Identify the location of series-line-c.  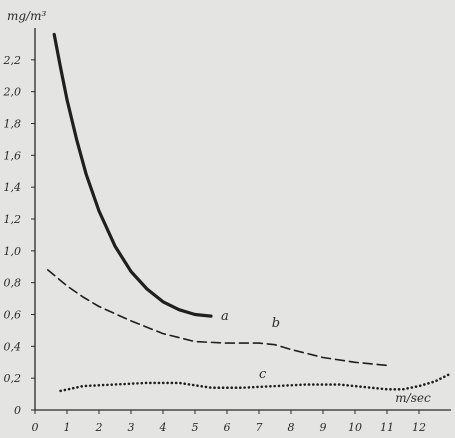
(256, 382).